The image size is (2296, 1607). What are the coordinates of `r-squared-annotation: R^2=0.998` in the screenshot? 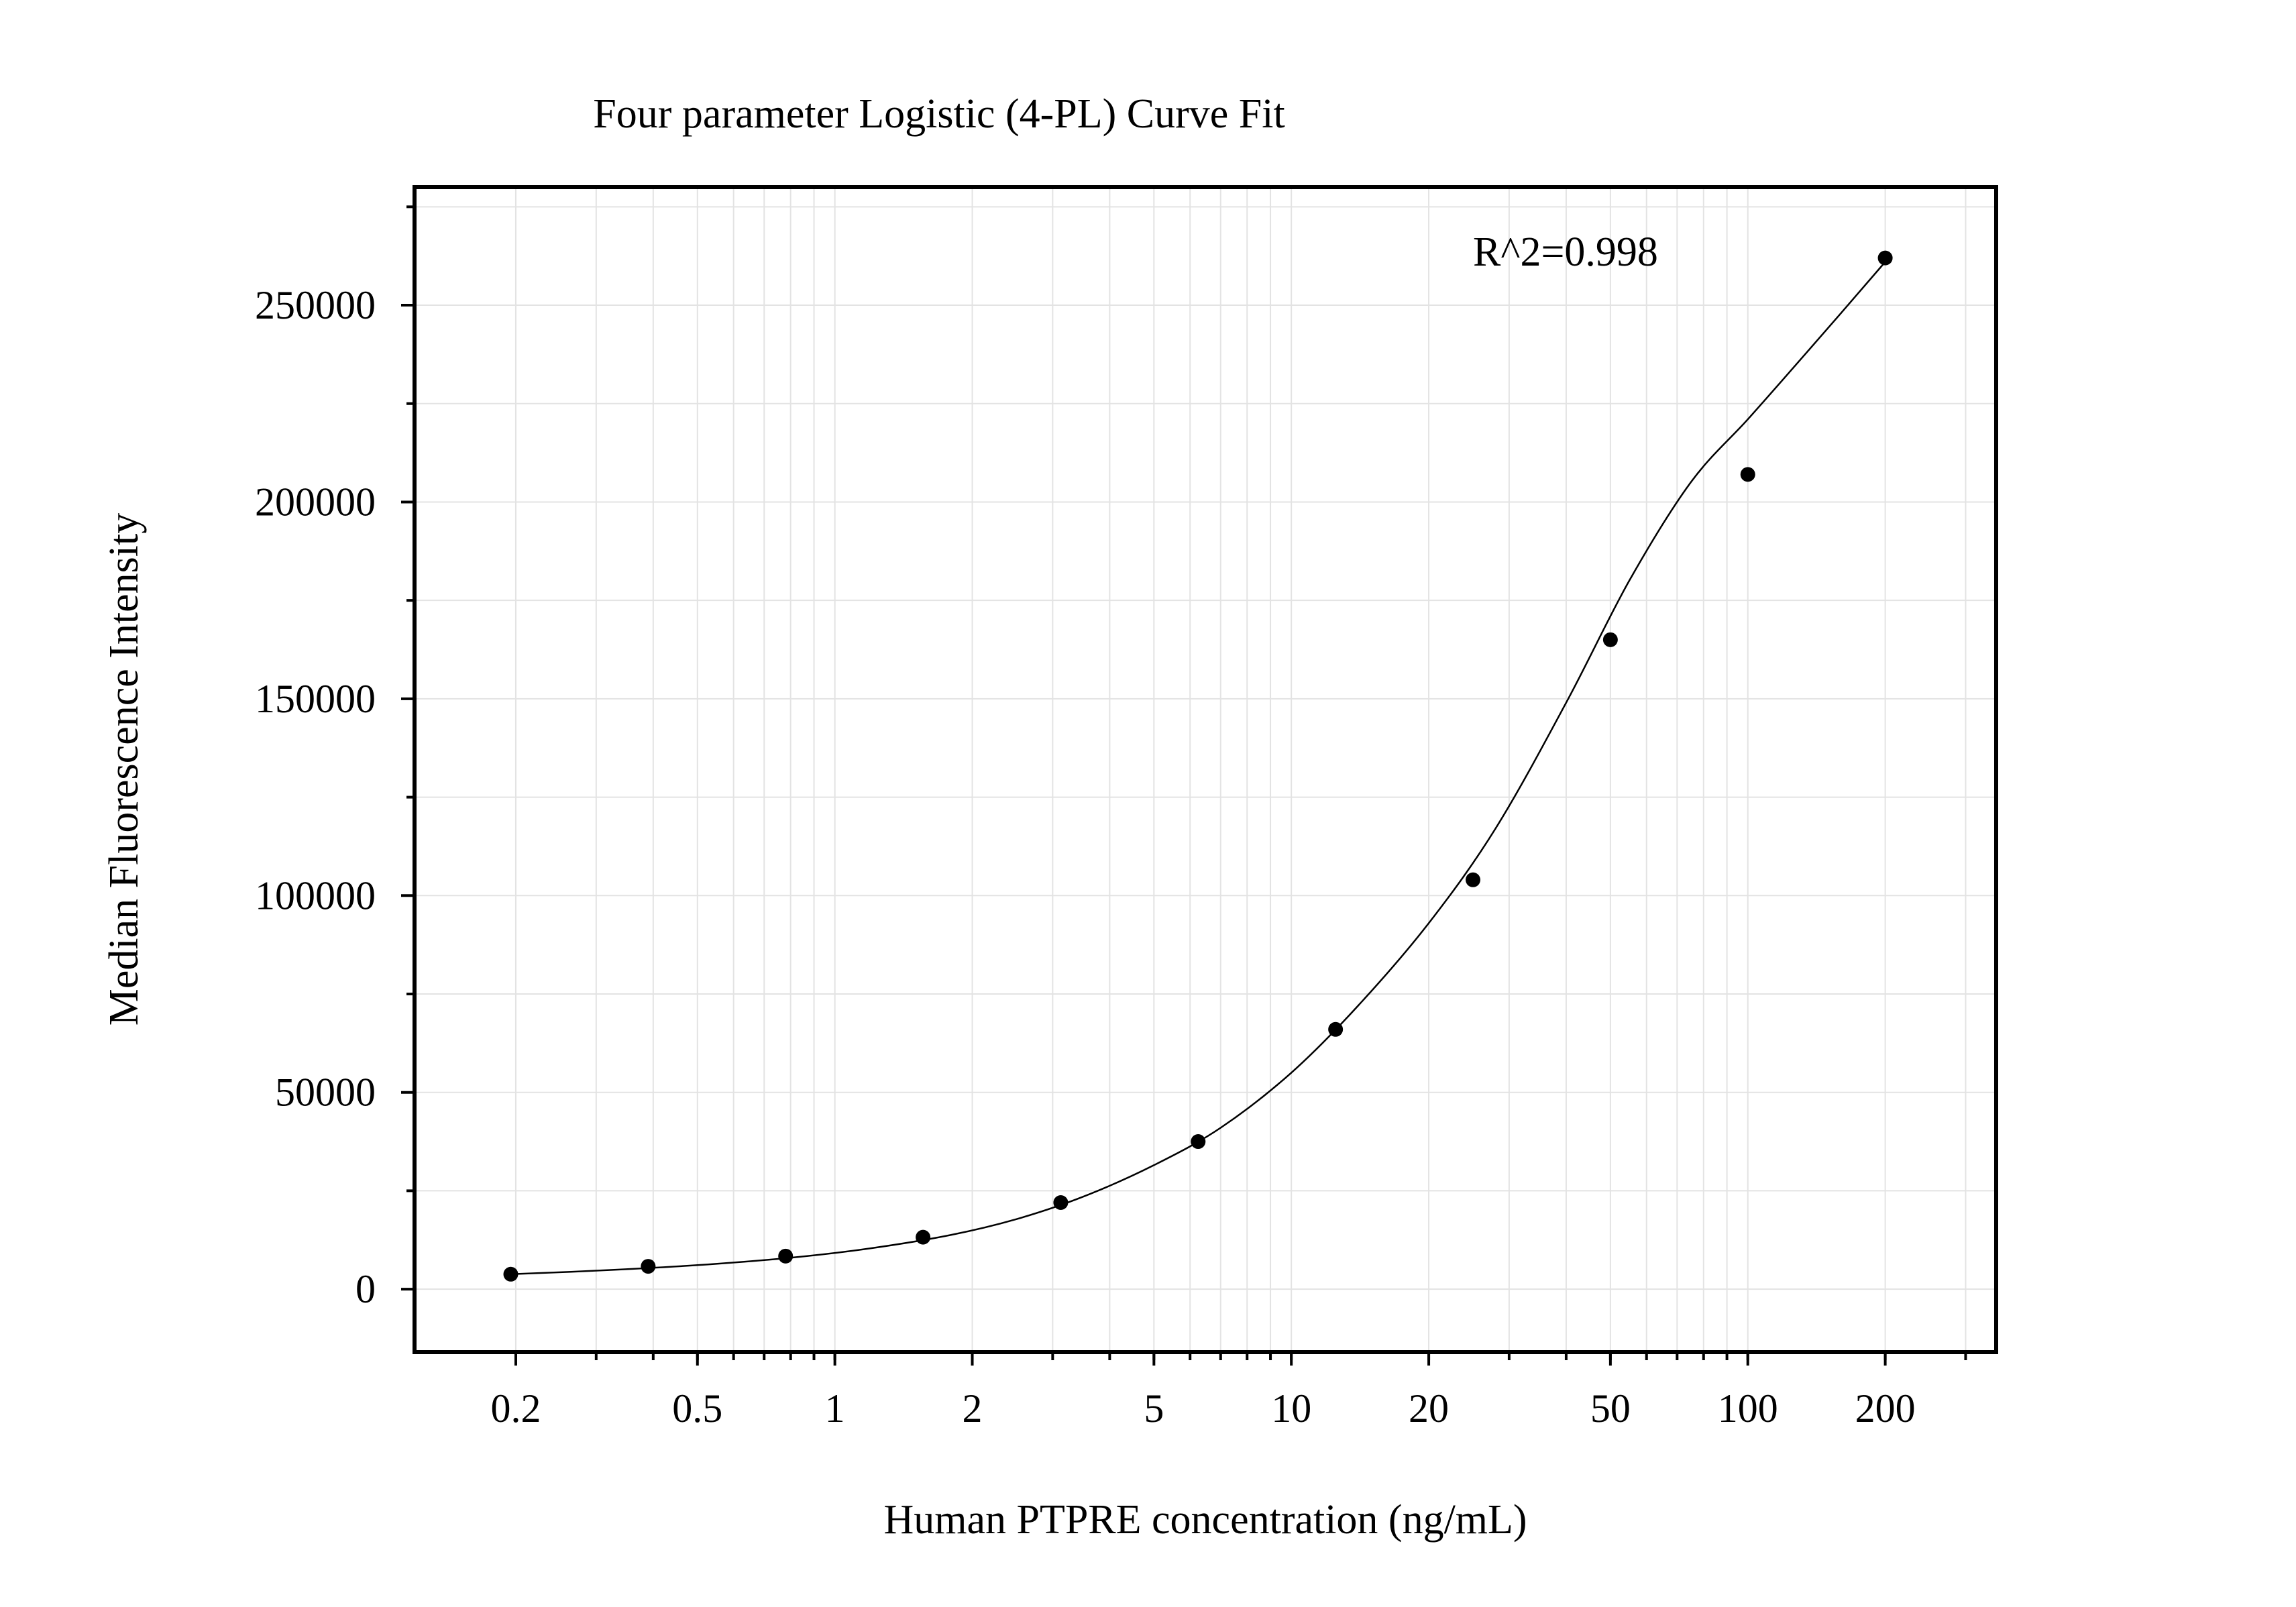 It's located at (1565, 252).